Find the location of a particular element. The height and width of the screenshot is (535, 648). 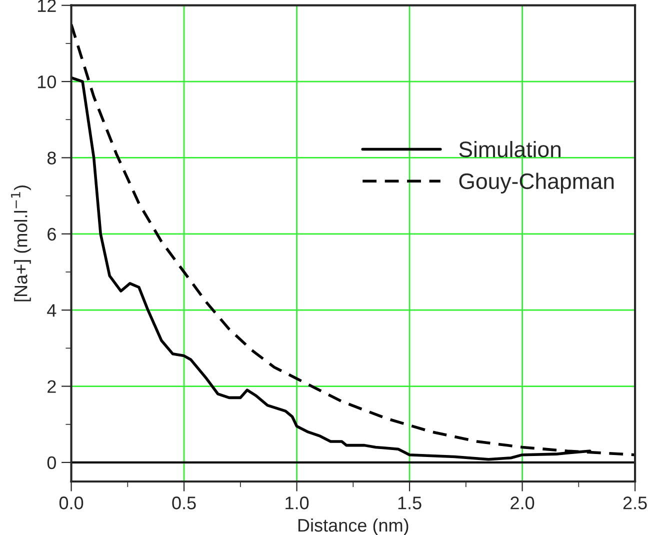

y-tick-label: 4 is located at coordinates (51, 310).